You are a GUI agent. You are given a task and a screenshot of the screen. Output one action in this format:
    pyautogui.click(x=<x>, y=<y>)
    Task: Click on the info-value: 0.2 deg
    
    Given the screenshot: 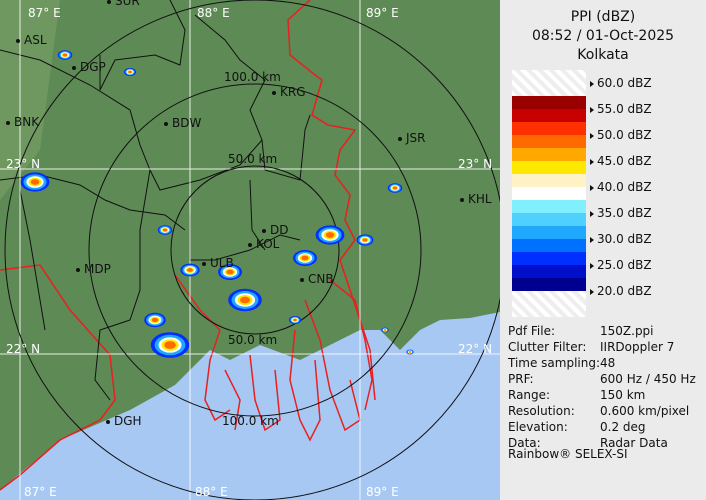 What is the action you would take?
    pyautogui.click(x=623, y=427)
    